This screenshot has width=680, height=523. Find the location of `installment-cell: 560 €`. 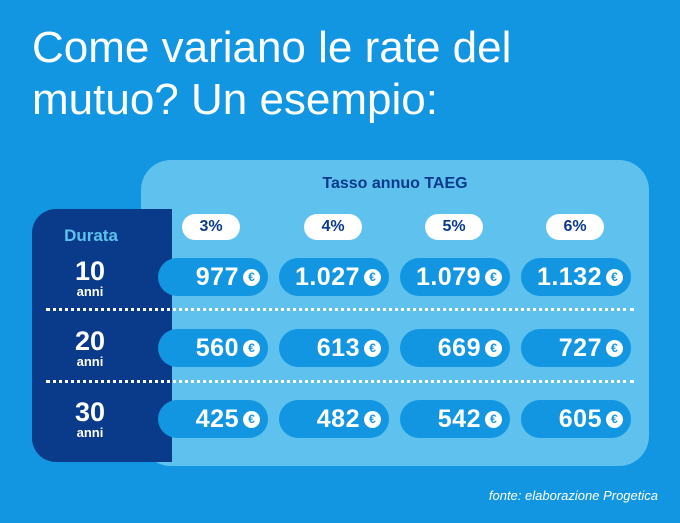

installment-cell: 560 € is located at coordinates (213, 348).